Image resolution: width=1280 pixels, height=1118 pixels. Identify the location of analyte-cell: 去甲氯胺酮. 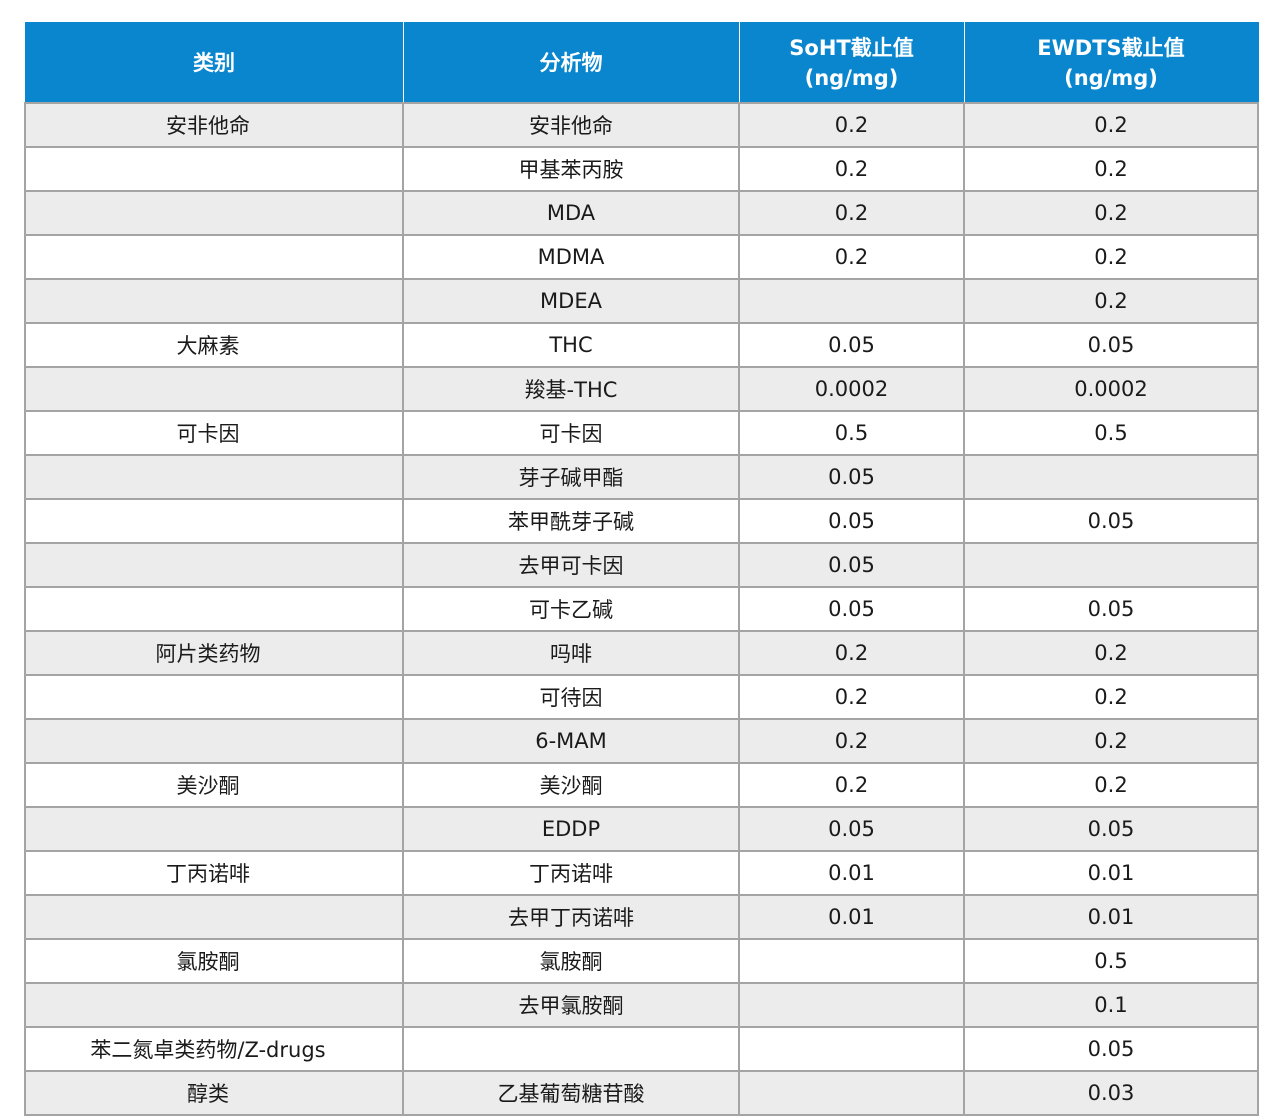
(571, 1005).